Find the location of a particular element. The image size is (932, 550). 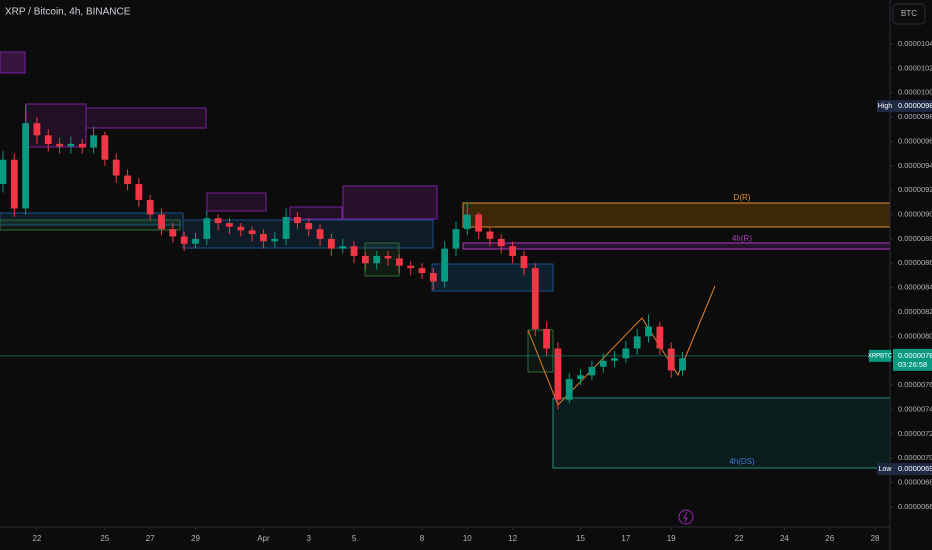

currency-button is located at coordinates (909, 14).